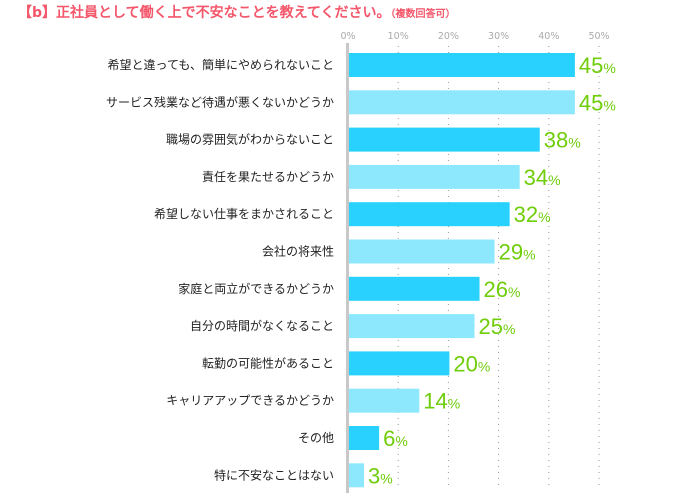 The width and height of the screenshot is (696, 500). What do you see at coordinates (250, 139) in the screenshot?
I see `category-label: 職場の雰囲気がわからないこと` at bounding box center [250, 139].